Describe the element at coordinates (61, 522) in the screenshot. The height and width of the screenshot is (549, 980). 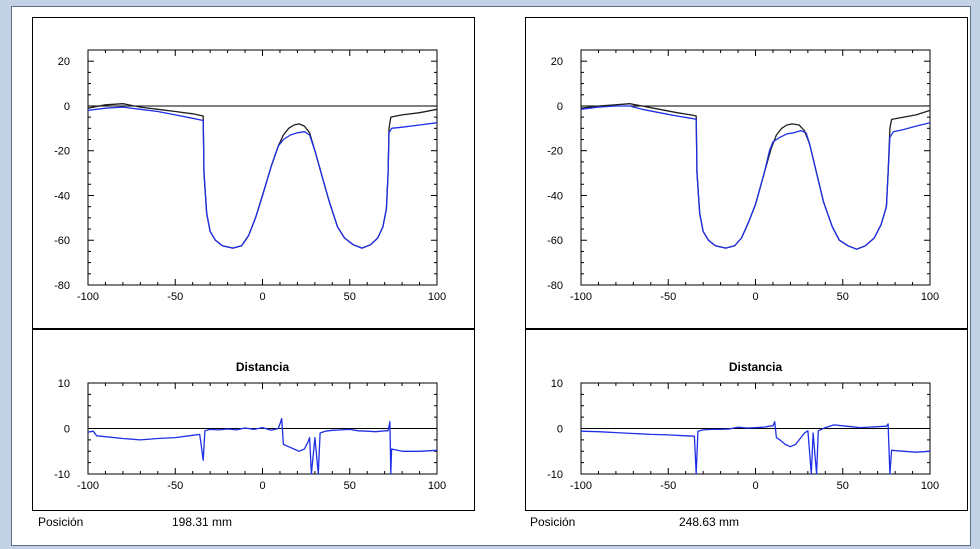
I see `left-position-label: Posición` at that location.